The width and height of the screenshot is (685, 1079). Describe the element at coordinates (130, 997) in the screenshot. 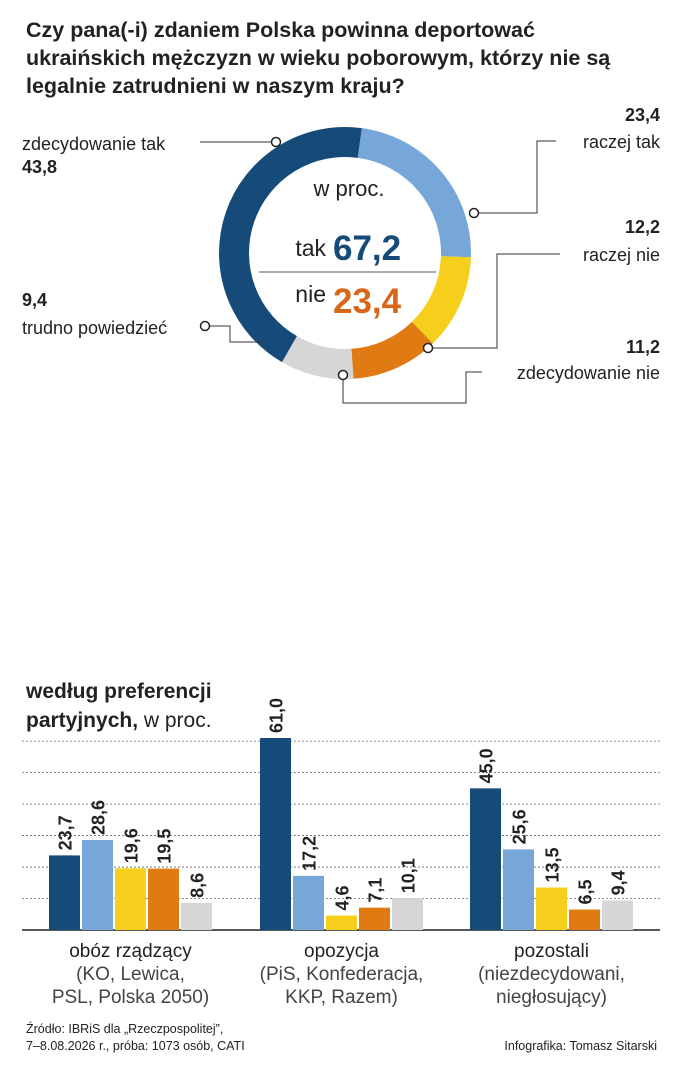

I see `group-sublabel-0-2: PSL, Polska 2050)` at that location.